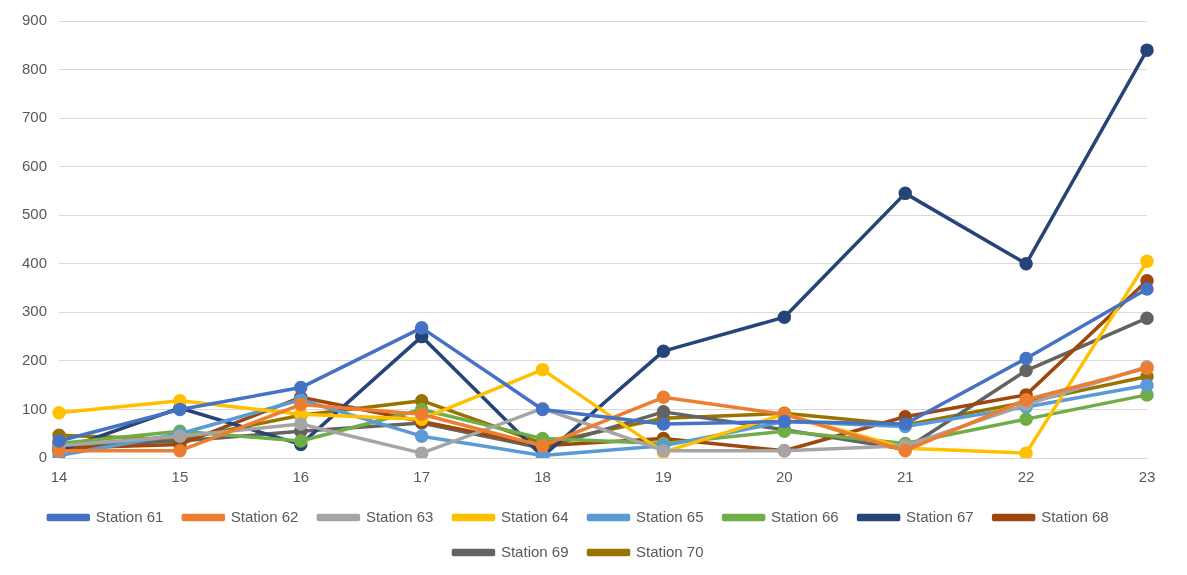 The width and height of the screenshot is (1187, 575). I want to click on x-tick-label: 20, so click(784, 477).